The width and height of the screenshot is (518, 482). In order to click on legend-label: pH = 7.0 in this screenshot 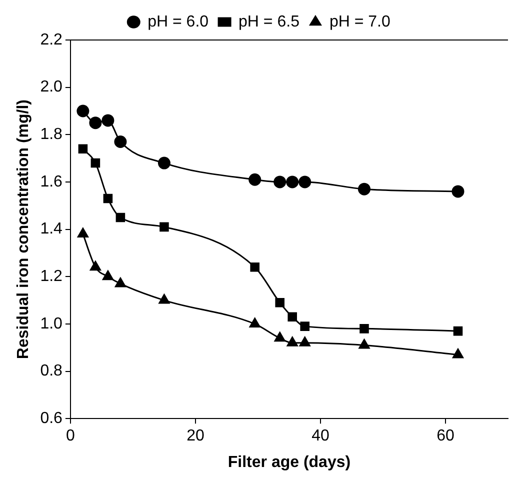, I will do `click(359, 21)`.